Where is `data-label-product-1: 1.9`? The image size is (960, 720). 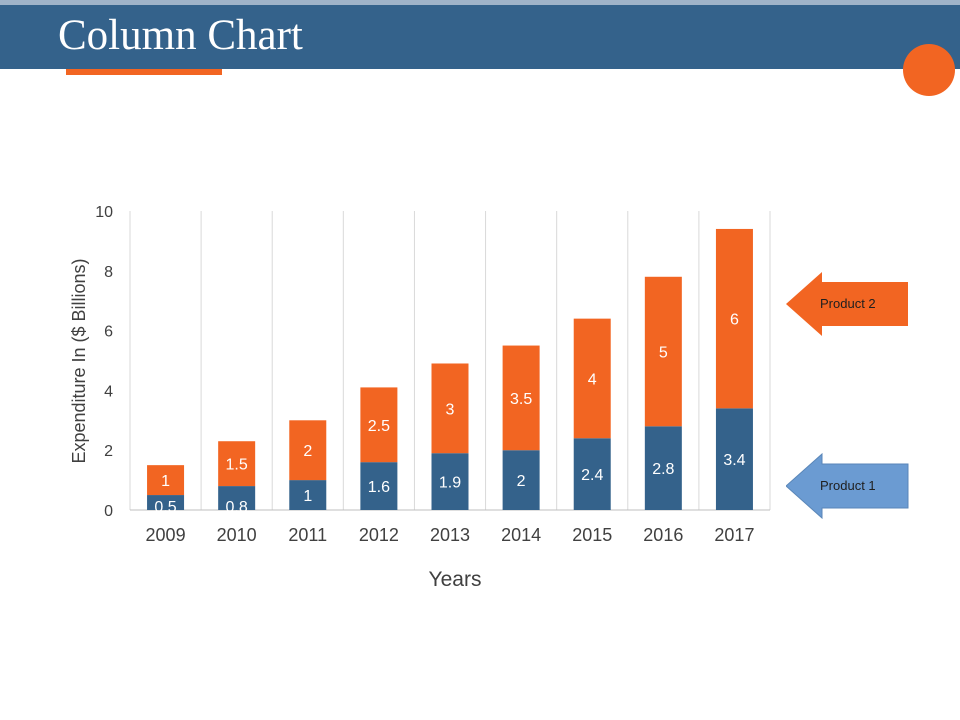
data-label-product-1: 1.9 is located at coordinates (450, 483).